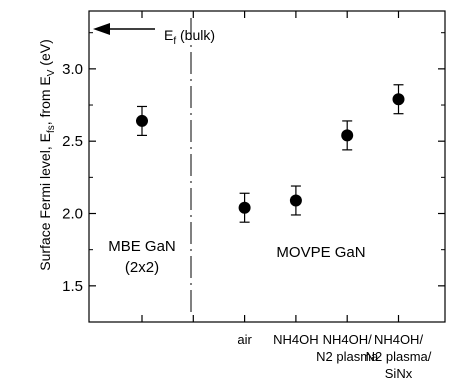 The width and height of the screenshot is (466, 383). I want to click on y-axis-label-mid: , from E, so click(45, 100).